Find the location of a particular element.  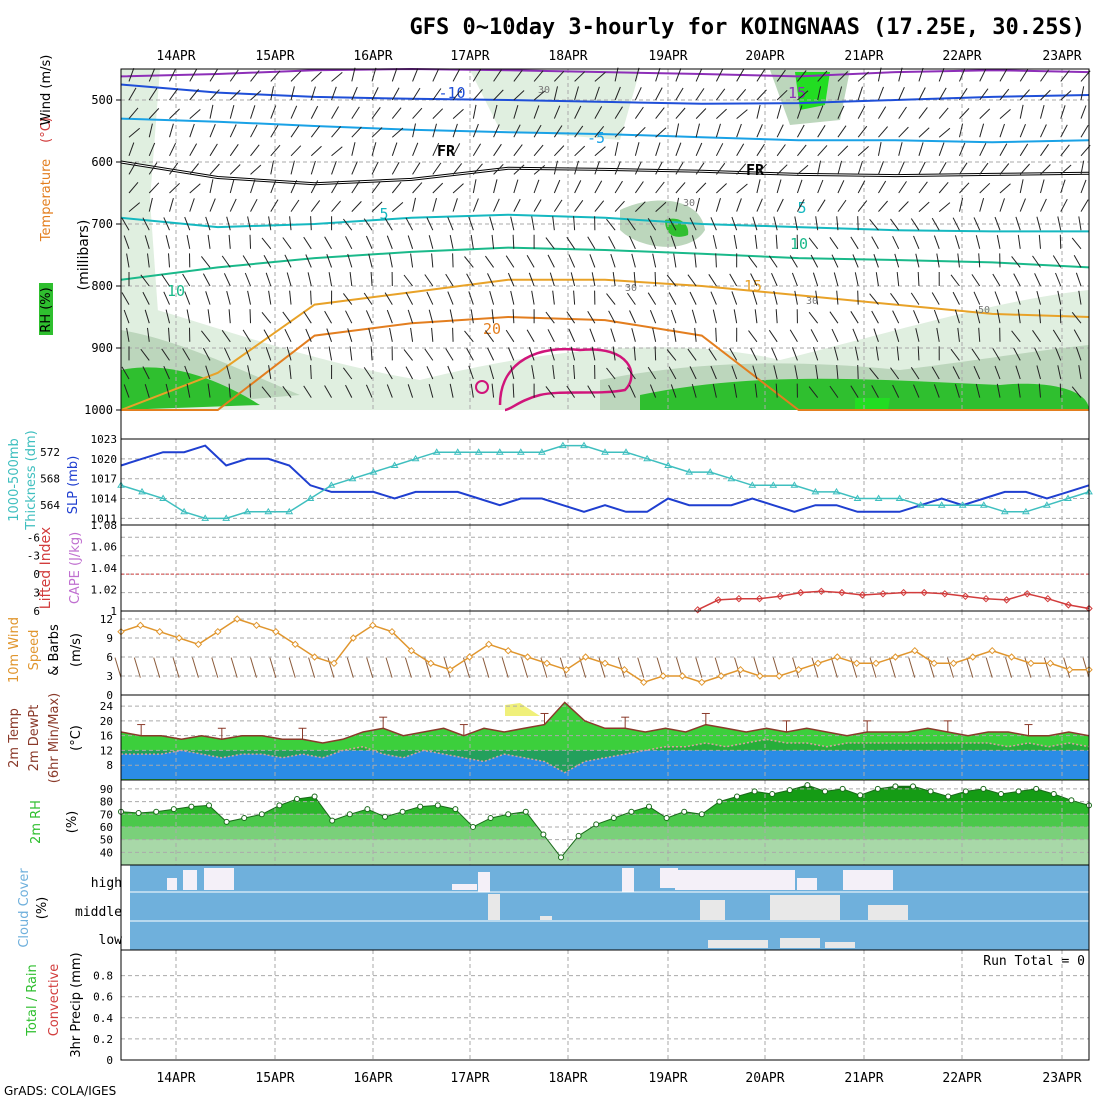

axis-title: 2m RH is located at coordinates (36, 822).